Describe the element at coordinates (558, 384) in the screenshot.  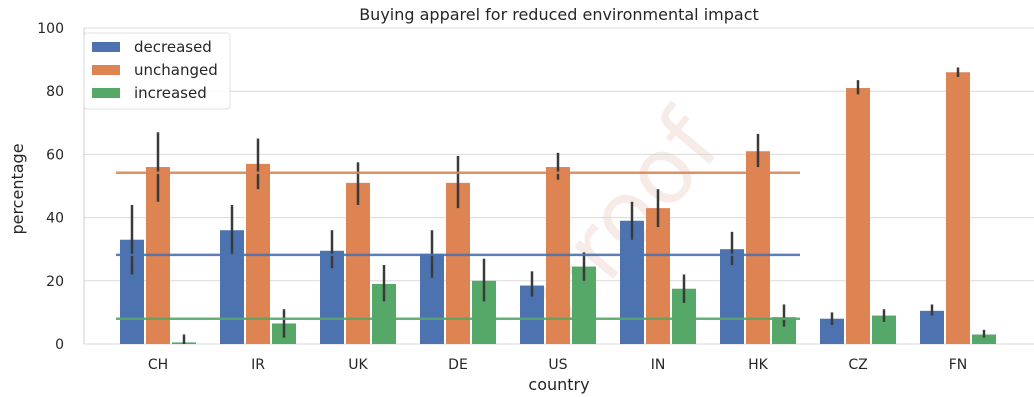
I see `x-axis-title: country` at that location.